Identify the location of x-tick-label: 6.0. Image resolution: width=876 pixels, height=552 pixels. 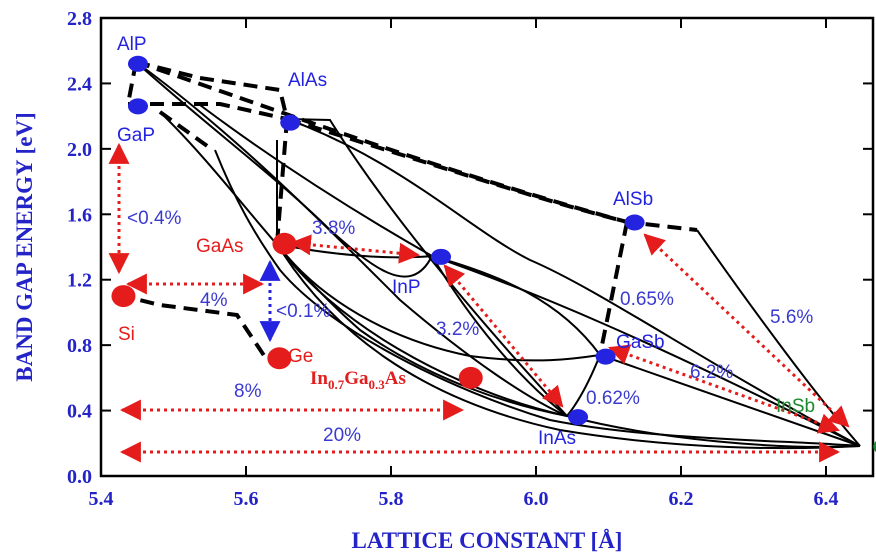
(536, 499).